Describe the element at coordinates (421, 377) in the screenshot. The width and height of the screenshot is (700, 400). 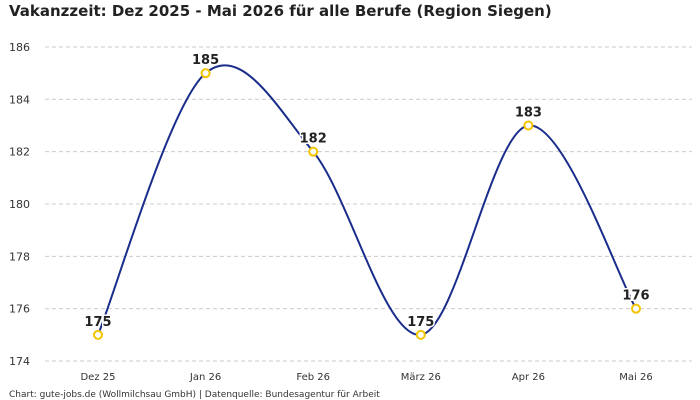
I see `x-tick-label: März 26` at that location.